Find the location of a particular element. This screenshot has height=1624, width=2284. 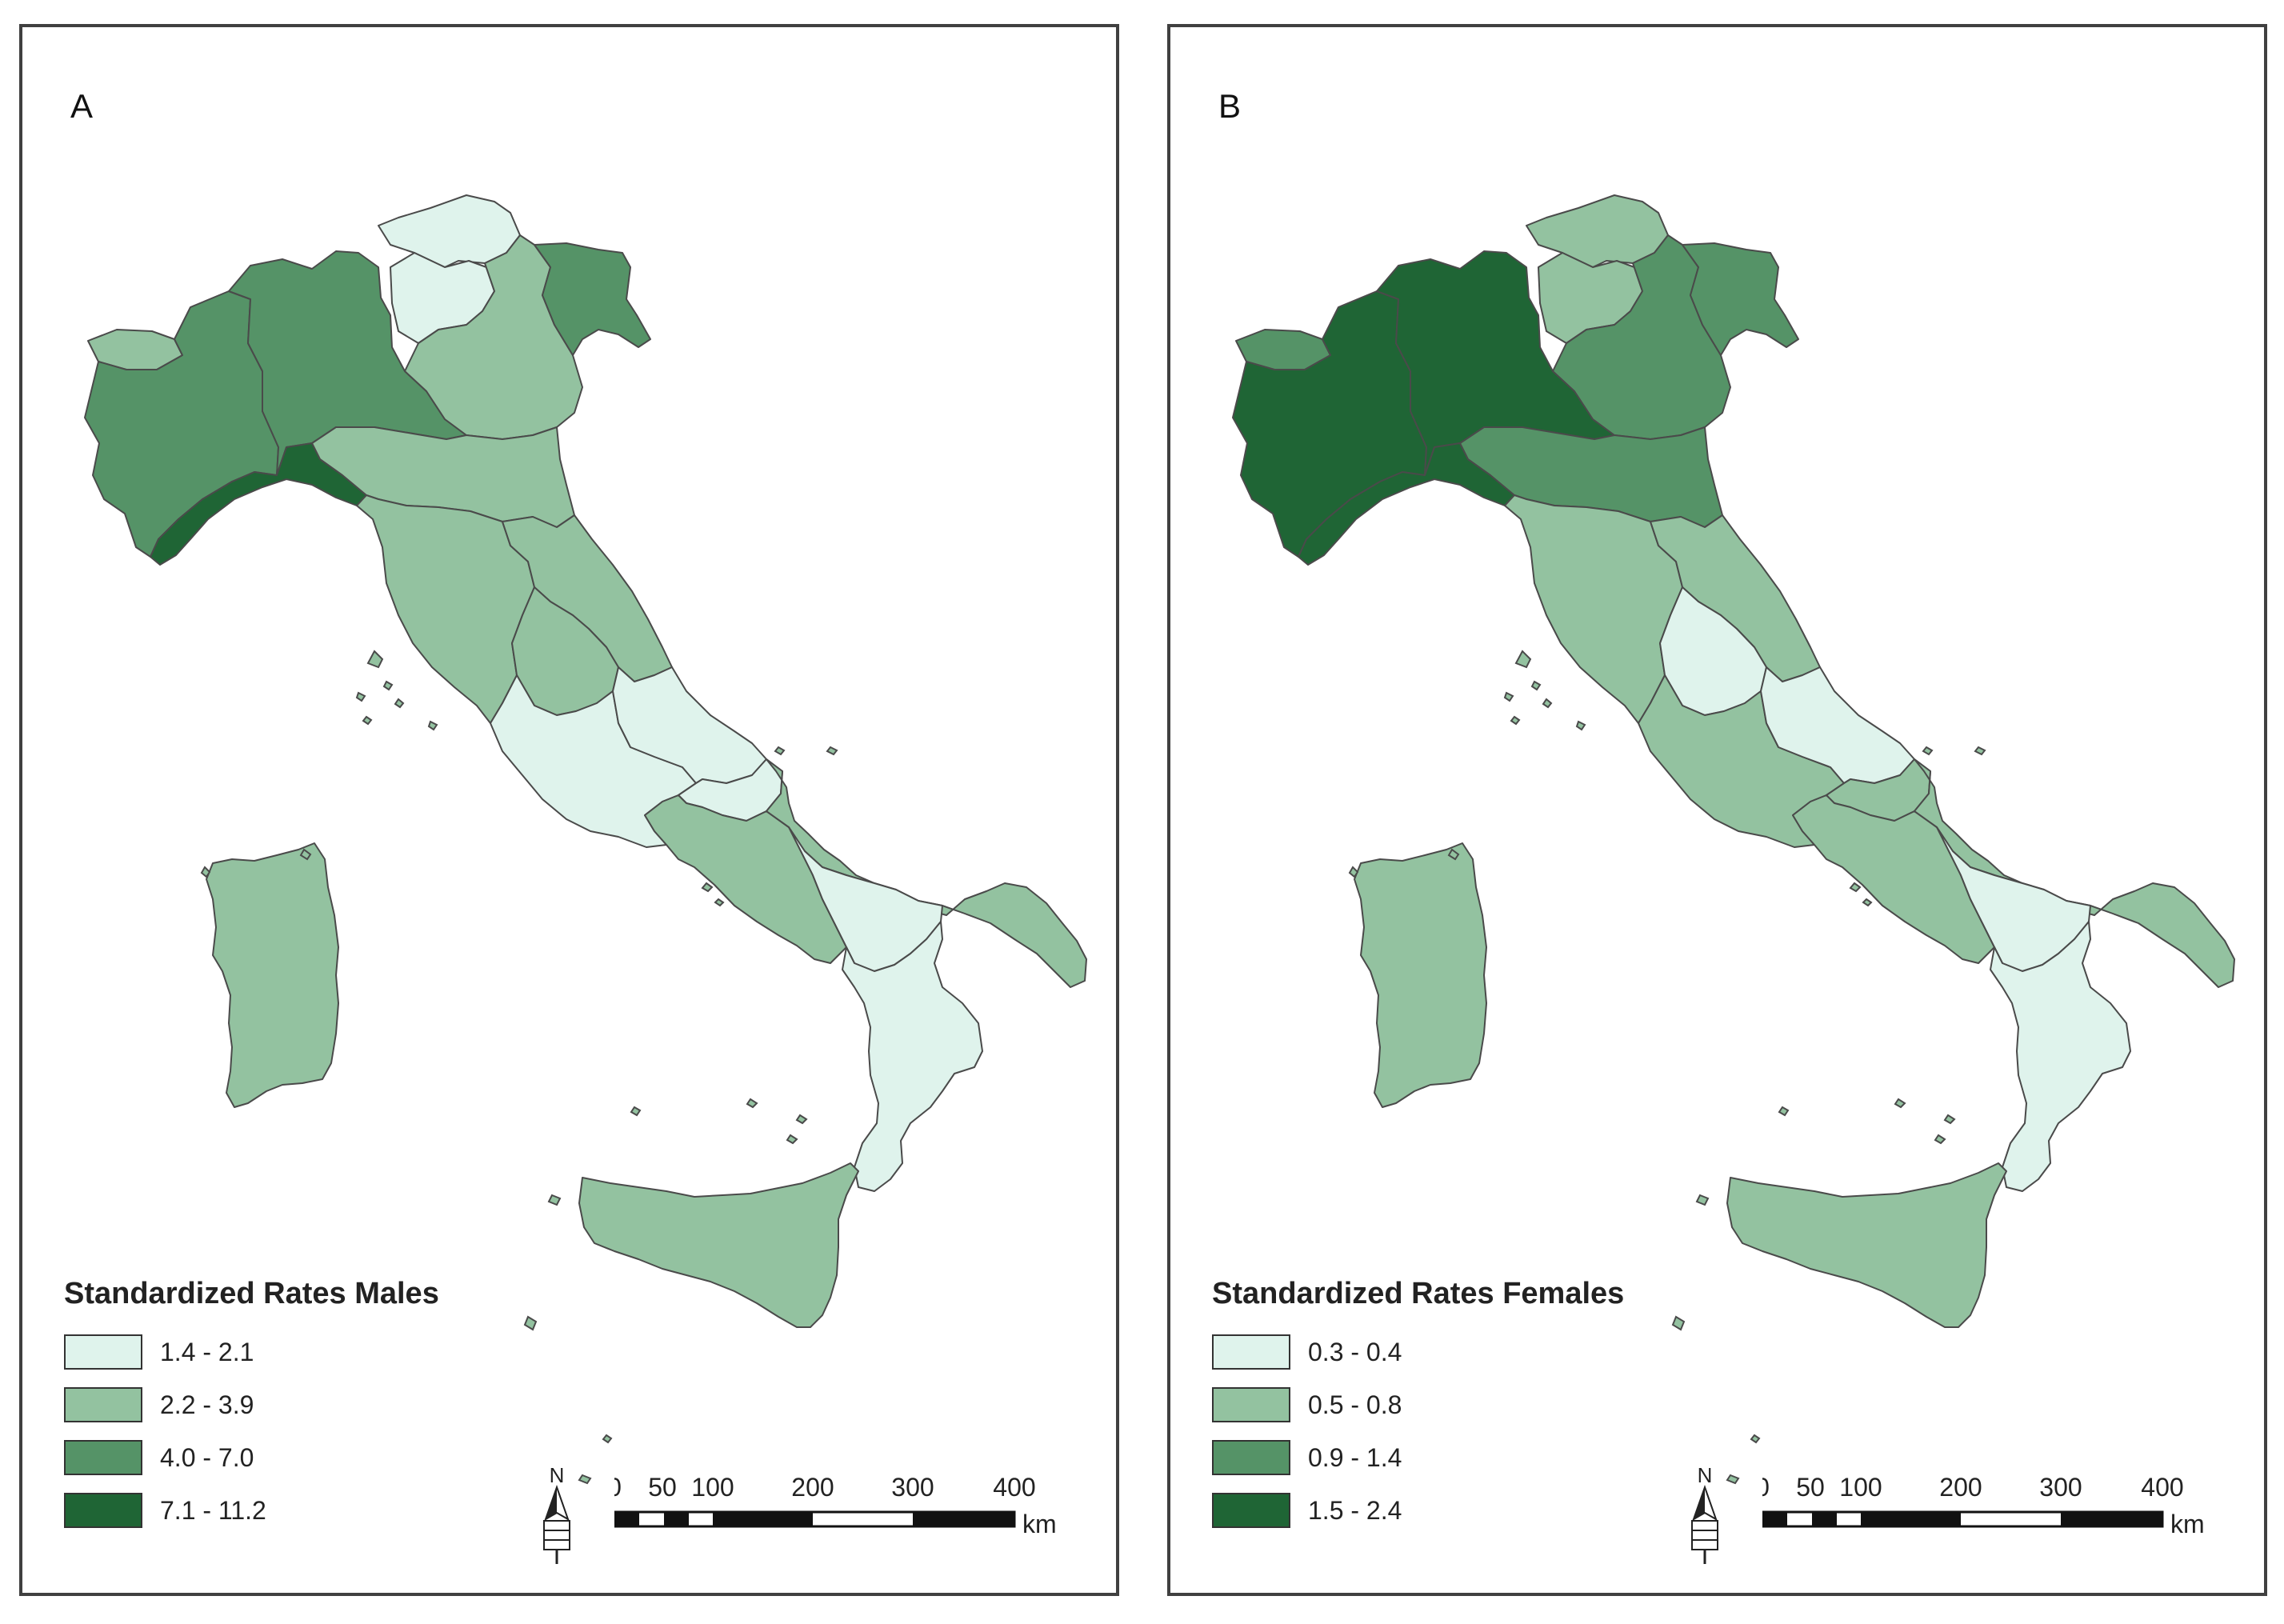

legend-item: 2.2 - 3.9 is located at coordinates (251, 1404).